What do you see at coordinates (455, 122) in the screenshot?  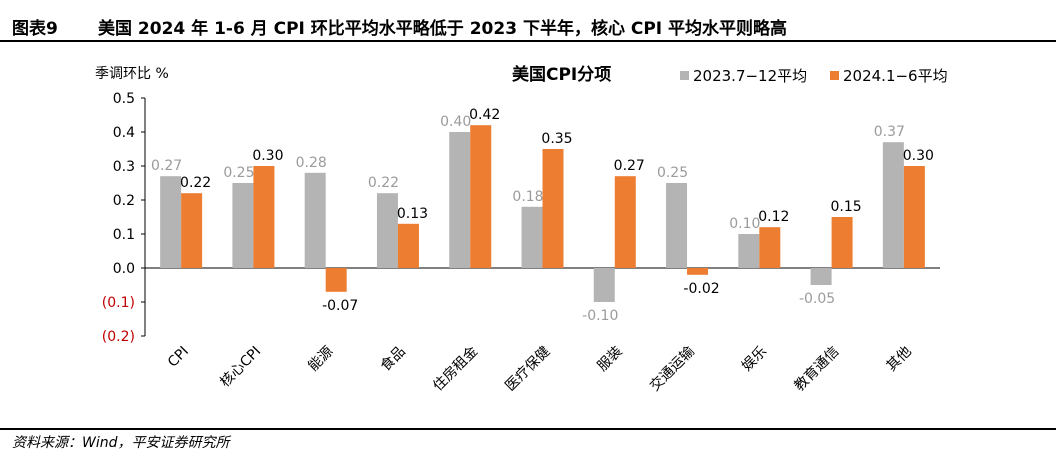 I see `data-label: 0.40` at bounding box center [455, 122].